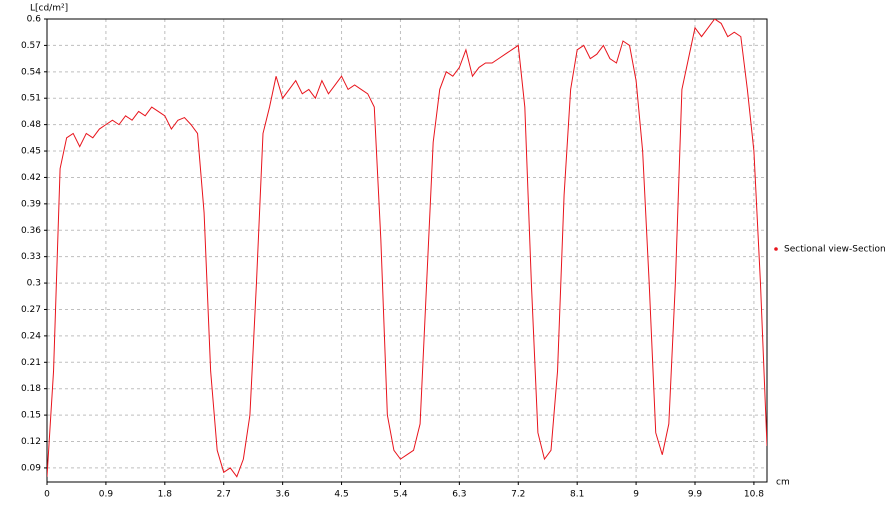 The image size is (887, 515). Describe the element at coordinates (47, 495) in the screenshot. I see `x-tick-label: 0` at that location.